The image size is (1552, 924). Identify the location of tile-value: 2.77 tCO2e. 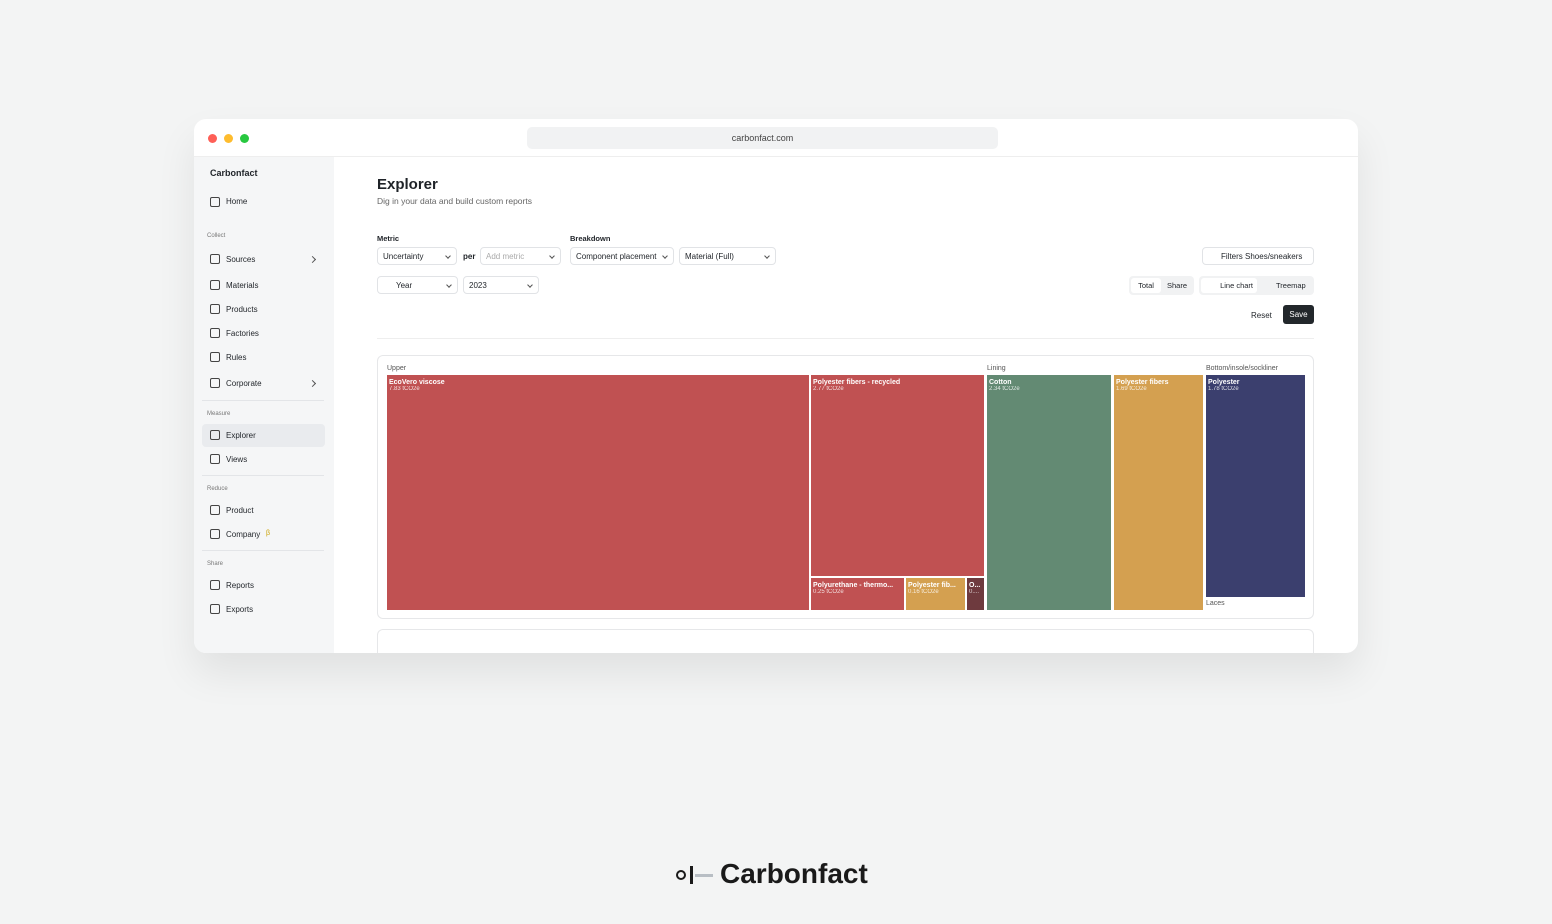
(828, 389).